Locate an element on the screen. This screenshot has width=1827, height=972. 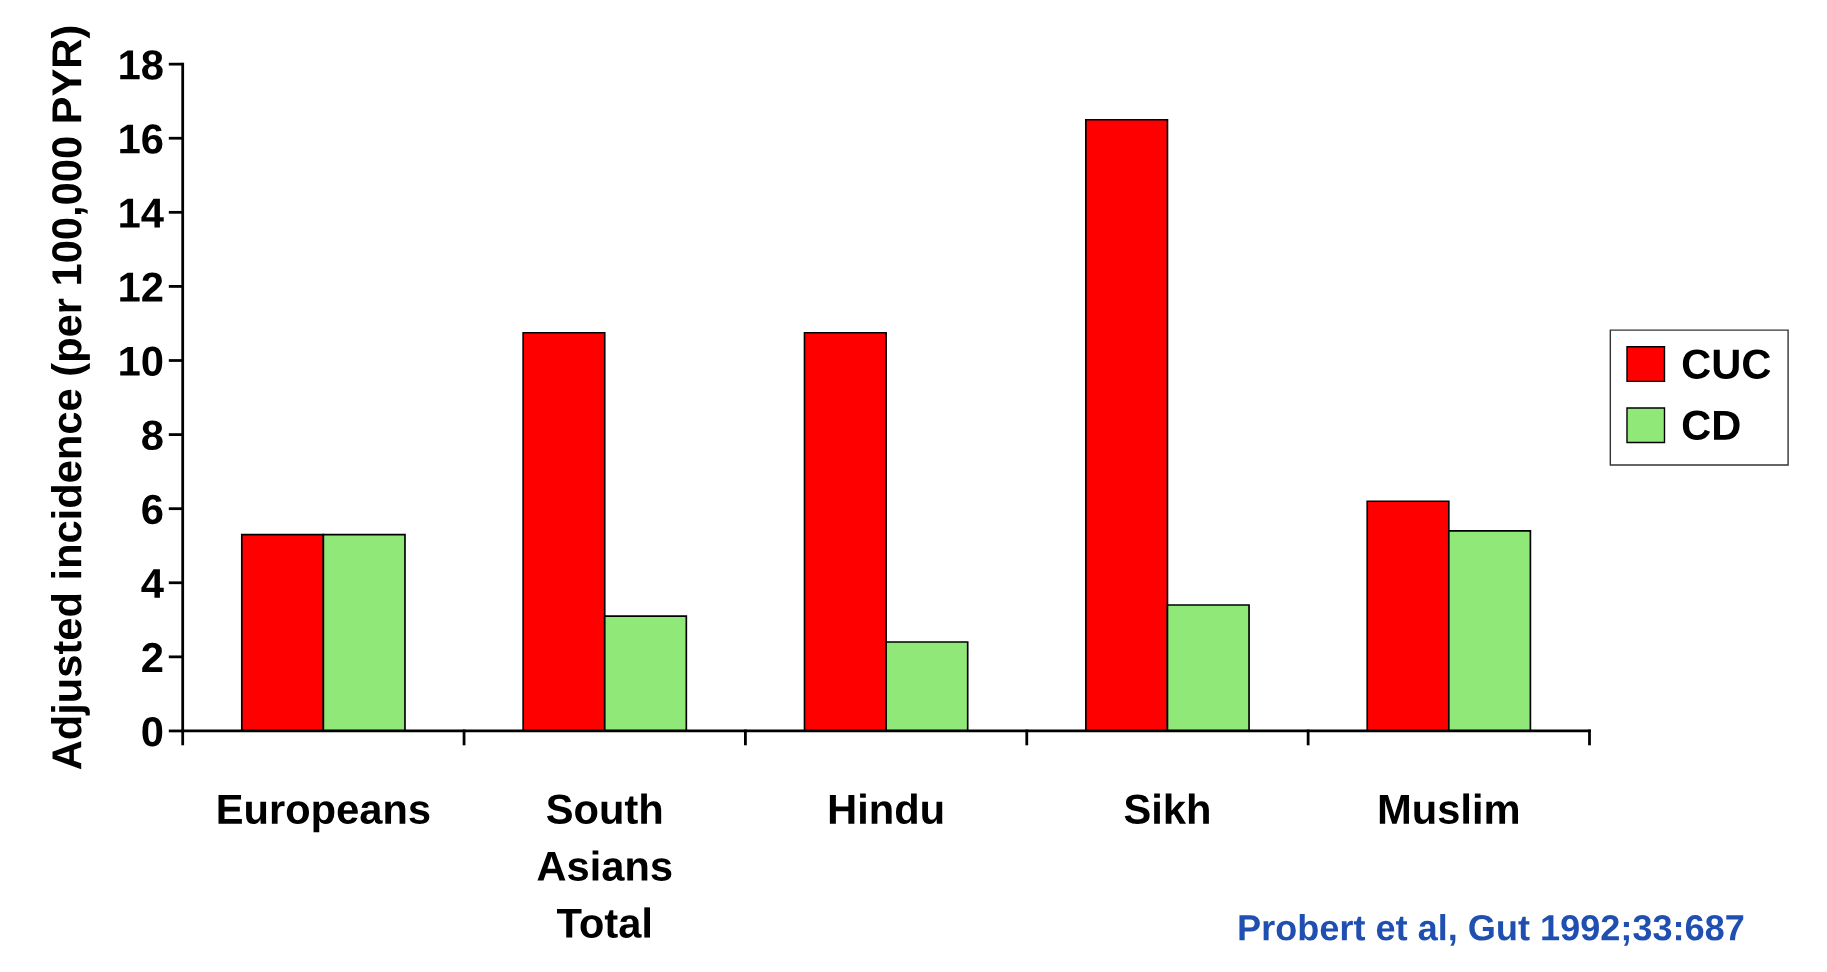
y-tick-label: 8 is located at coordinates (152, 435).